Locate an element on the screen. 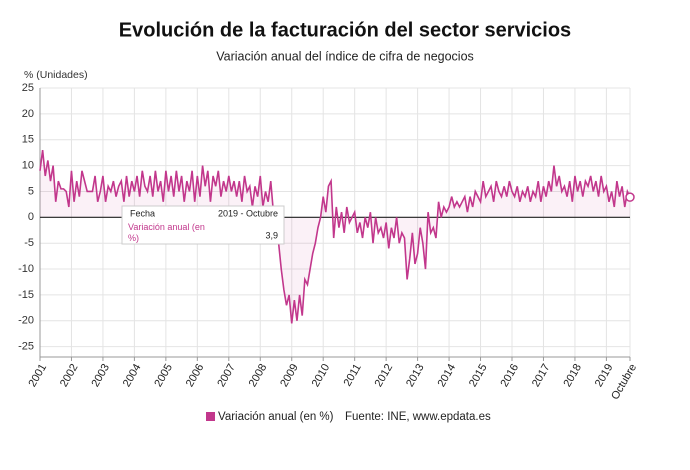  y-tick-label: -20 is located at coordinates (26, 321).